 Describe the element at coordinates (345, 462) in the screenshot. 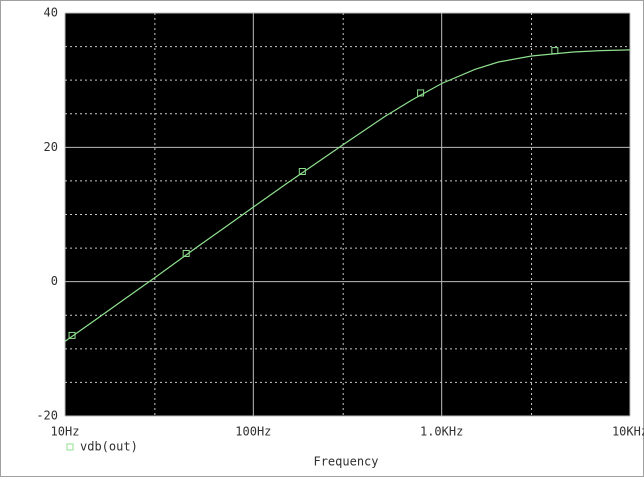

I see `x-axis-label: Frequency` at that location.